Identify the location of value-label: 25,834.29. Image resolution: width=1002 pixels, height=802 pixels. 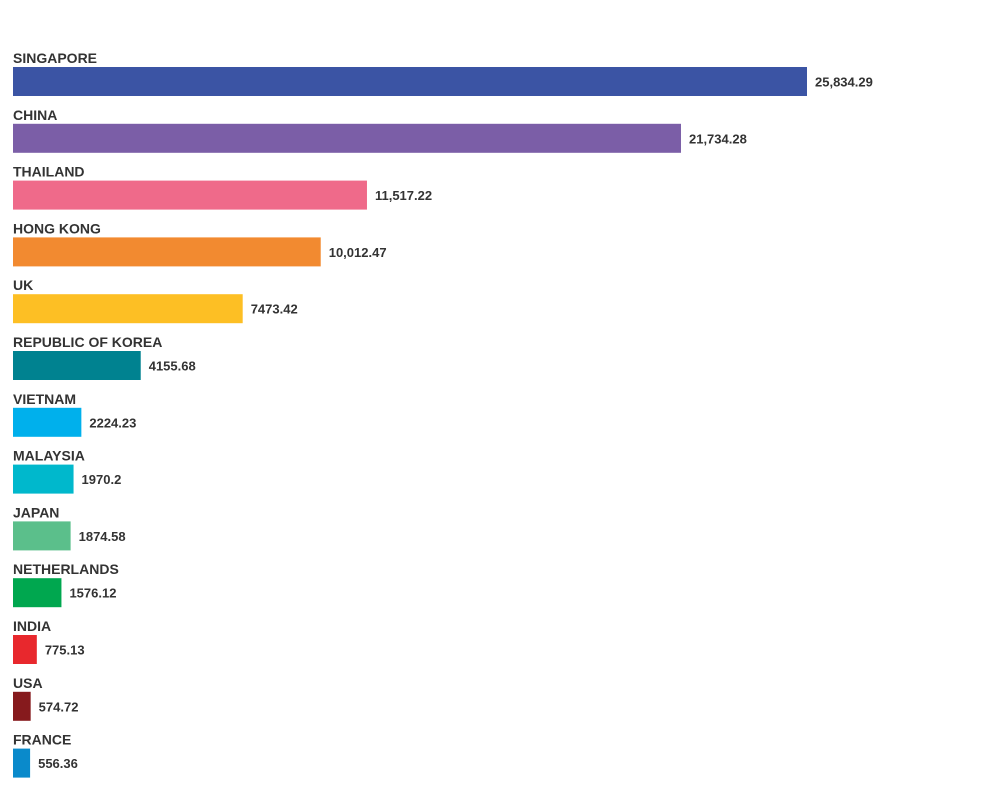
(844, 82).